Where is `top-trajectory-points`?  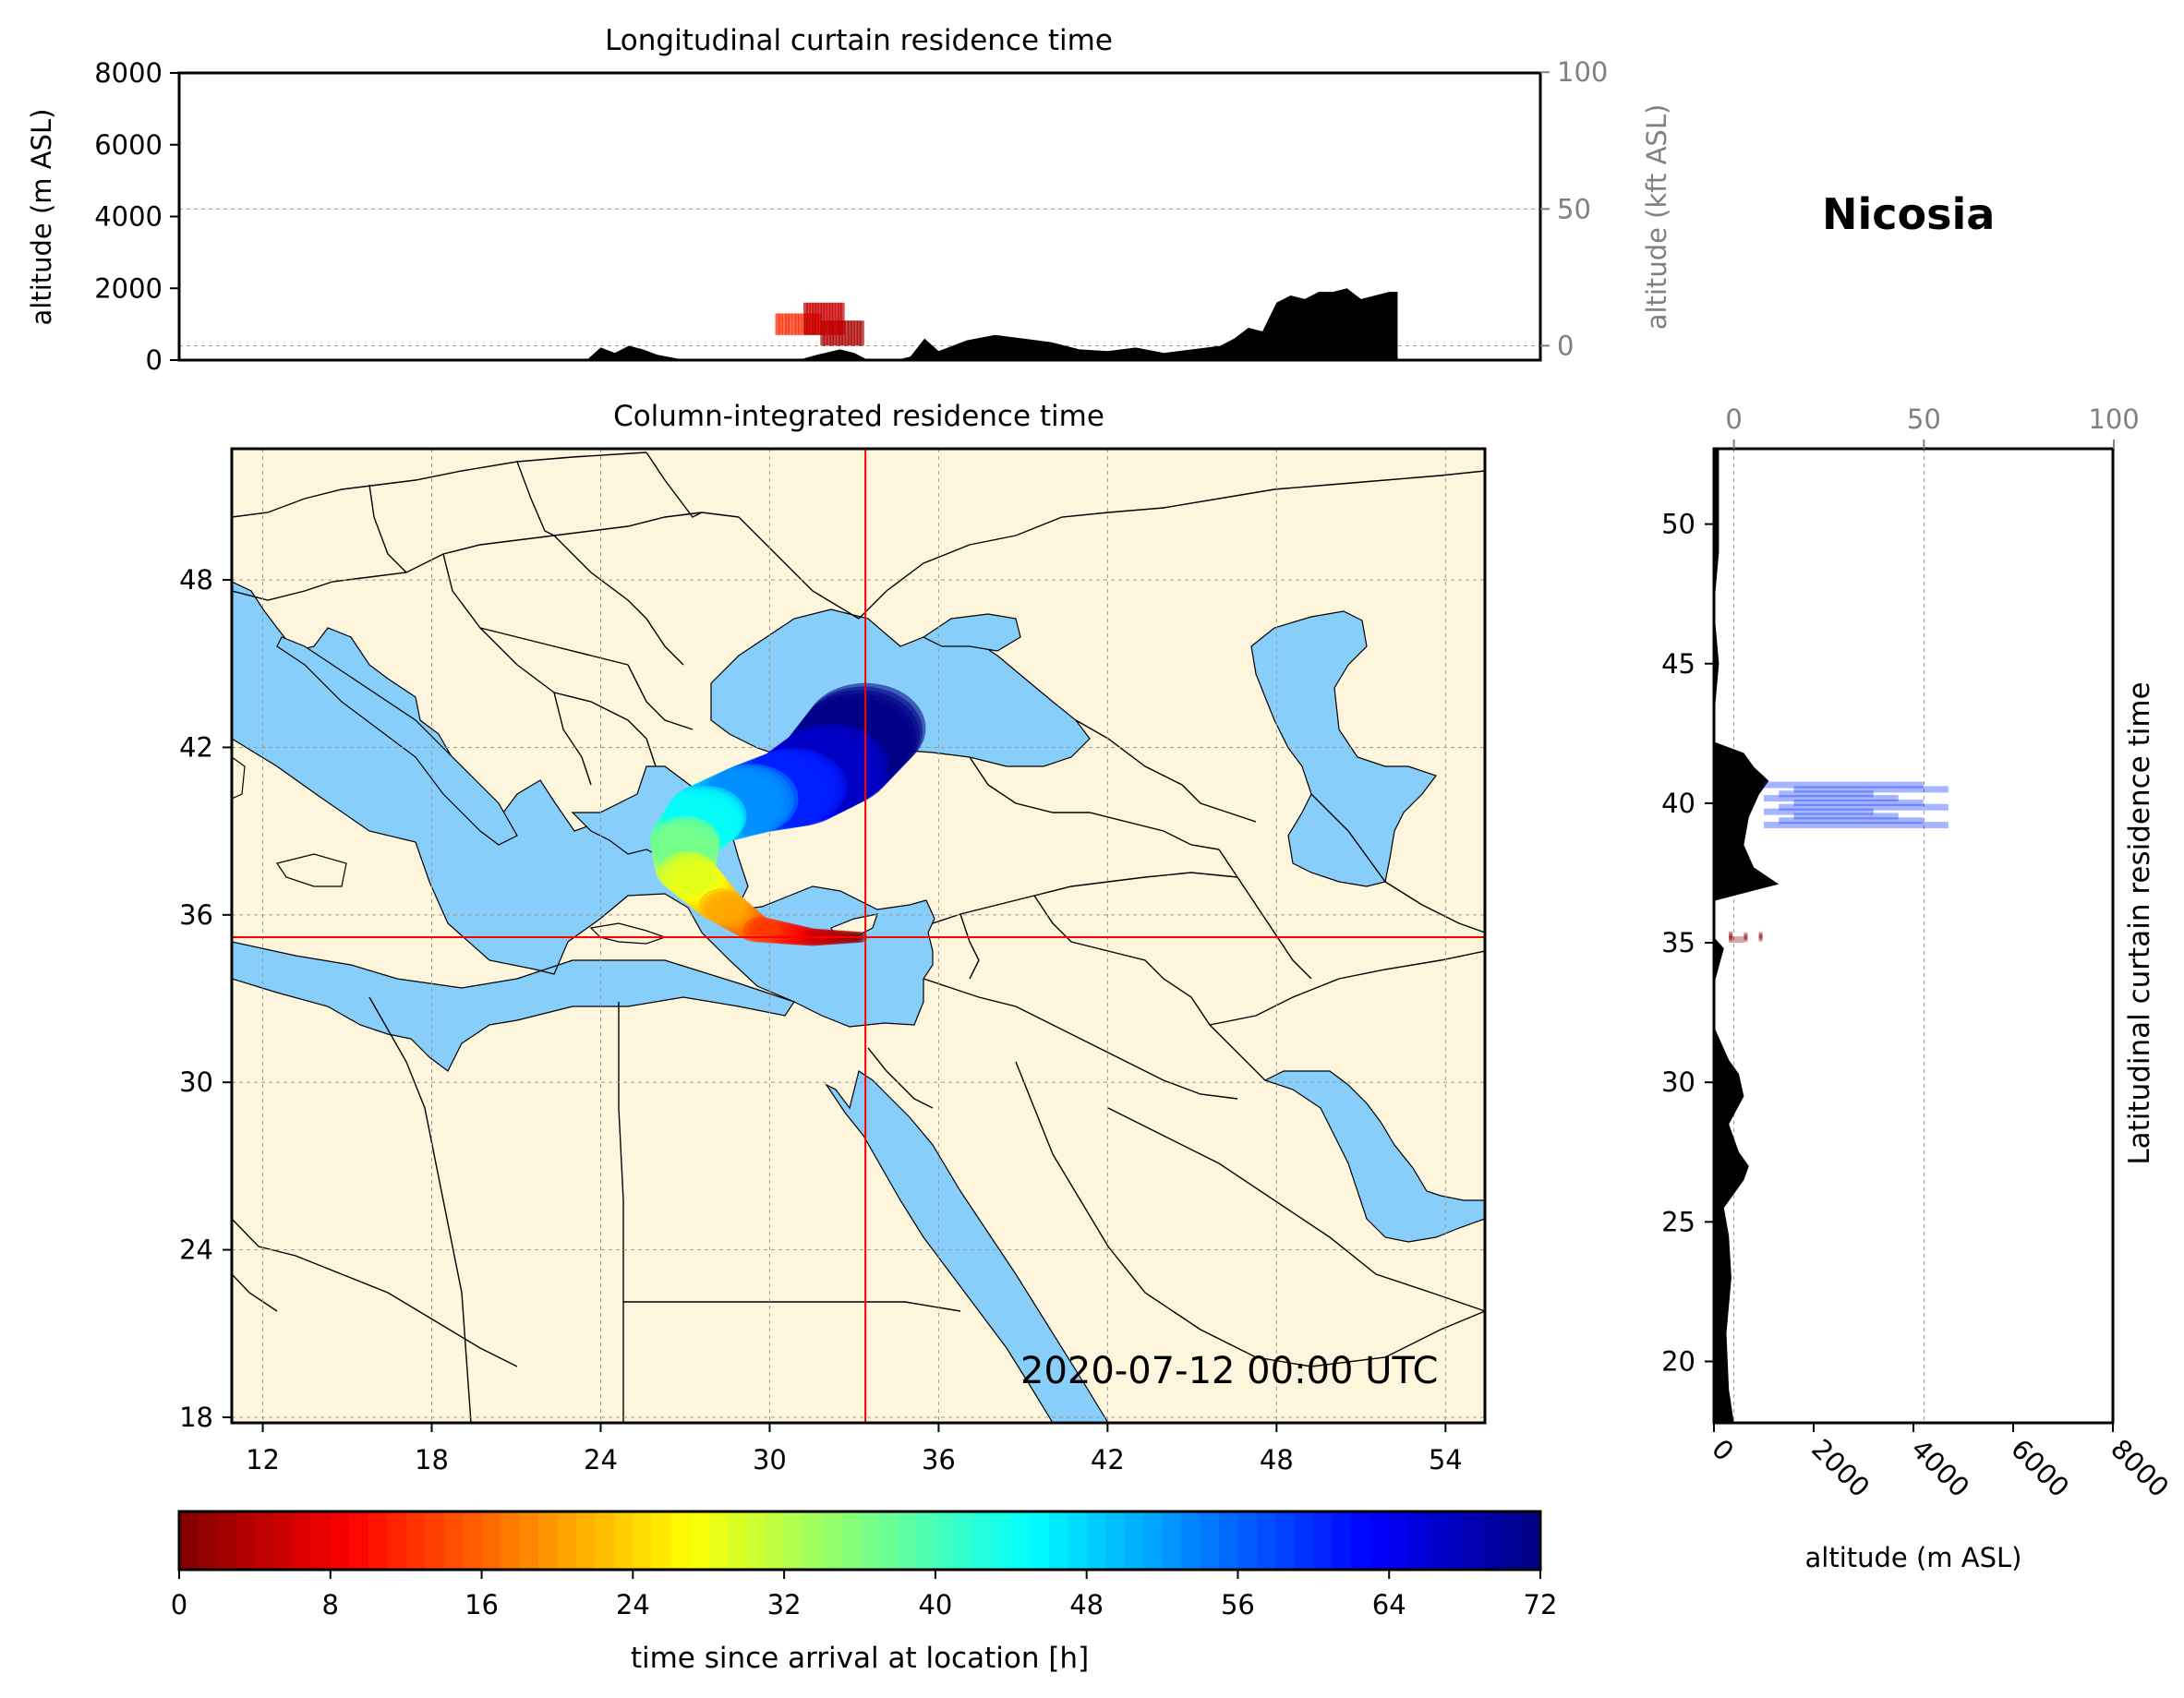 top-trajectory-points is located at coordinates (819, 324).